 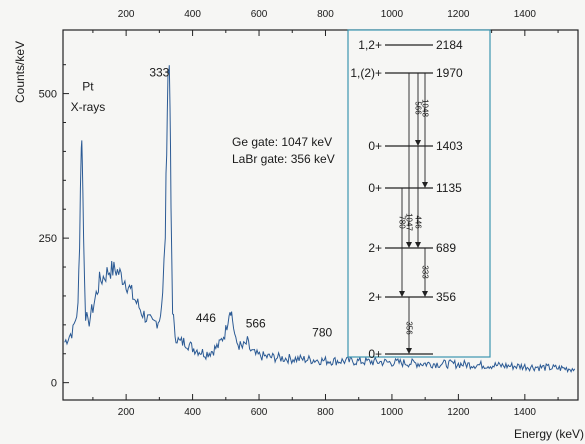 What do you see at coordinates (126, 412) in the screenshot?
I see `x-tick-label: 200` at bounding box center [126, 412].